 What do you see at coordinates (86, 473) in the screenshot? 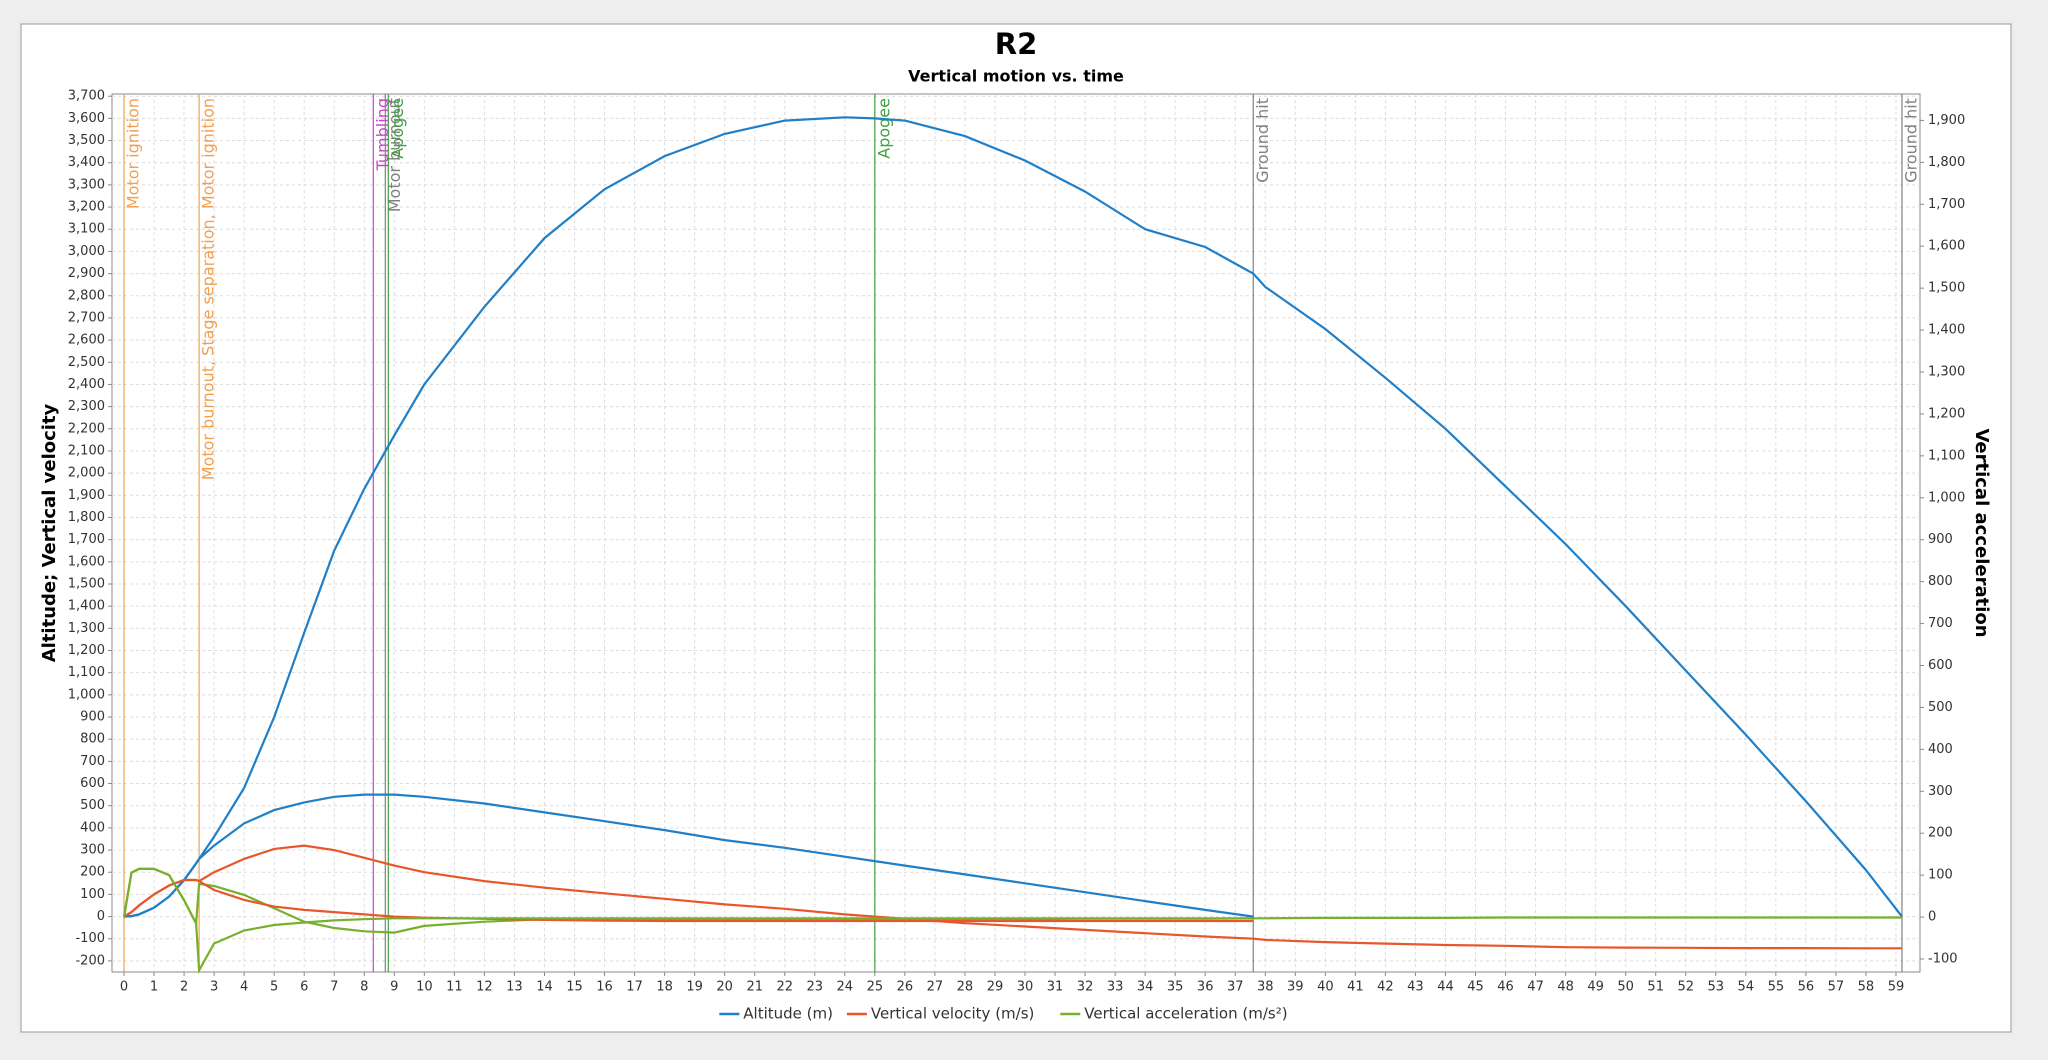
I see `y-tick-label: 2,000` at bounding box center [86, 473].